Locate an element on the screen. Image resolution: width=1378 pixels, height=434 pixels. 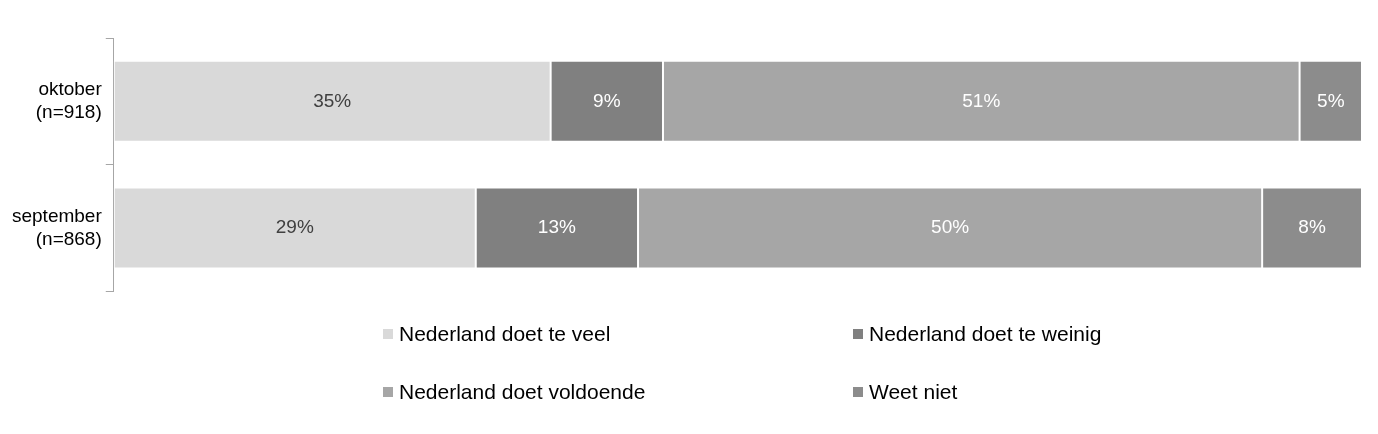
data-label: 50% is located at coordinates (950, 227).